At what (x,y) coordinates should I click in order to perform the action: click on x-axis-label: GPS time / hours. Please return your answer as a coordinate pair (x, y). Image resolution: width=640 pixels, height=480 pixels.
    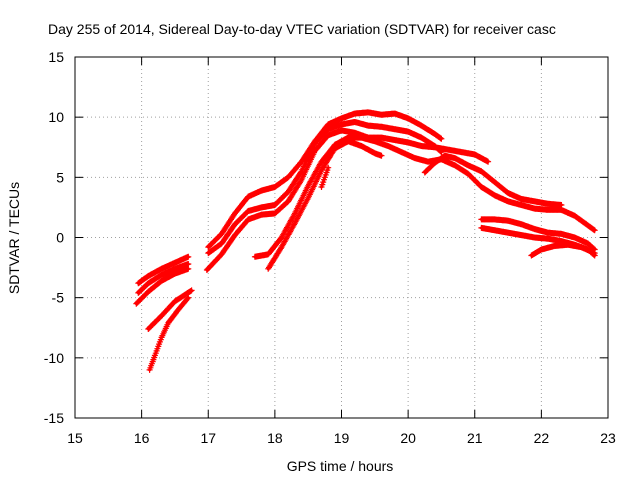
    Looking at the image, I should click on (340, 466).